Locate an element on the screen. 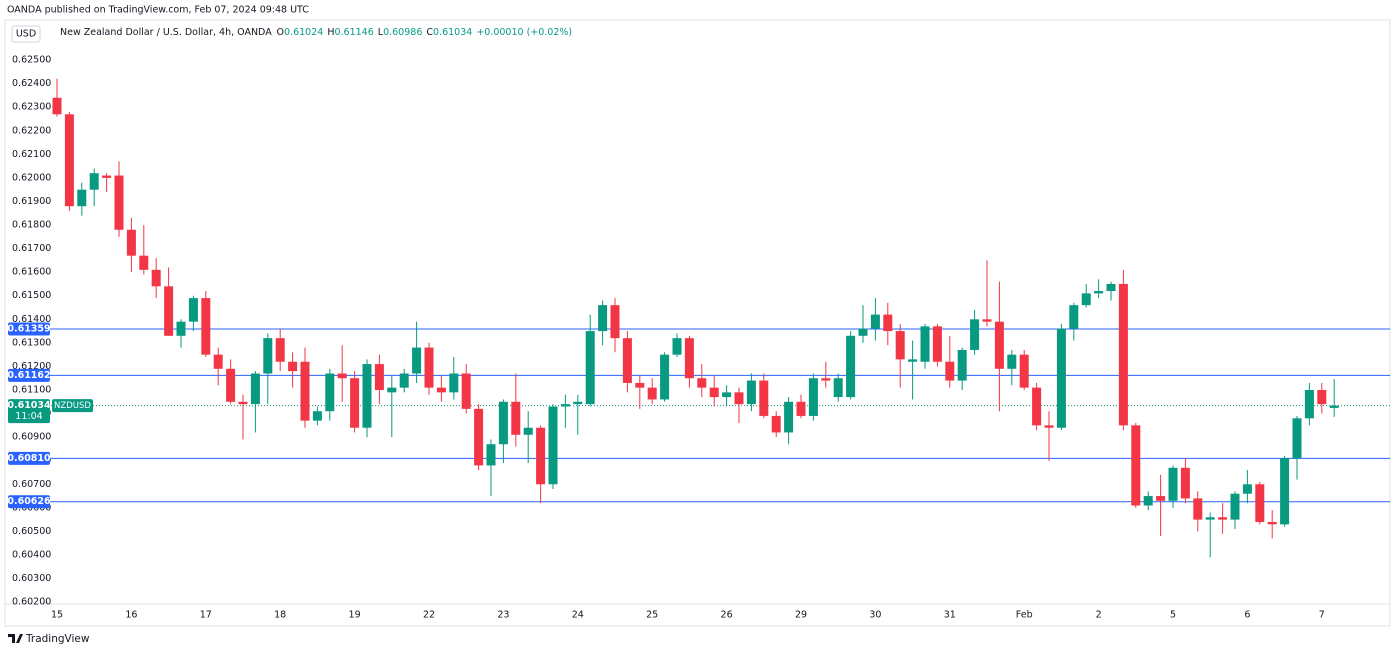 Image resolution: width=1400 pixels, height=653 pixels. ohlc-value: 0.60986 is located at coordinates (402, 32).